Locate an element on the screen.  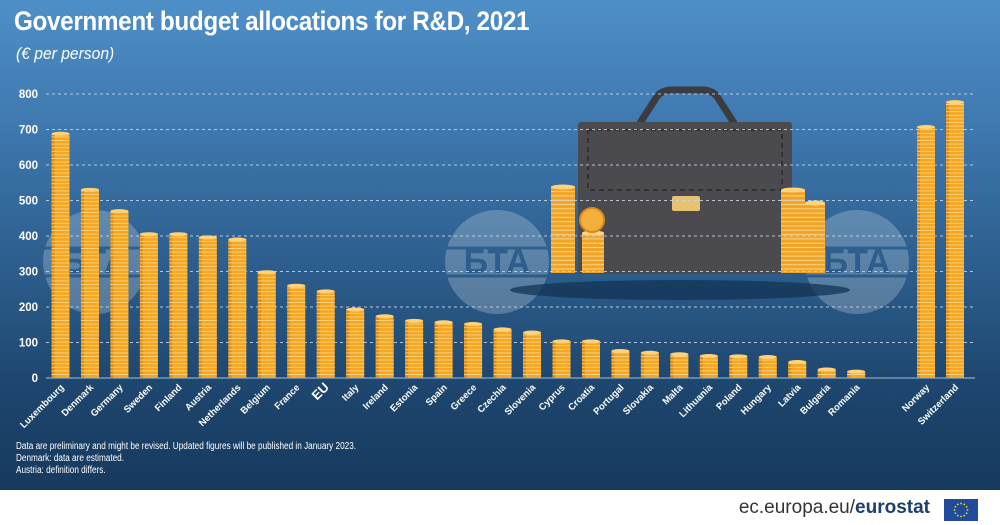
x-tick-label: Finland is located at coordinates (169, 398).